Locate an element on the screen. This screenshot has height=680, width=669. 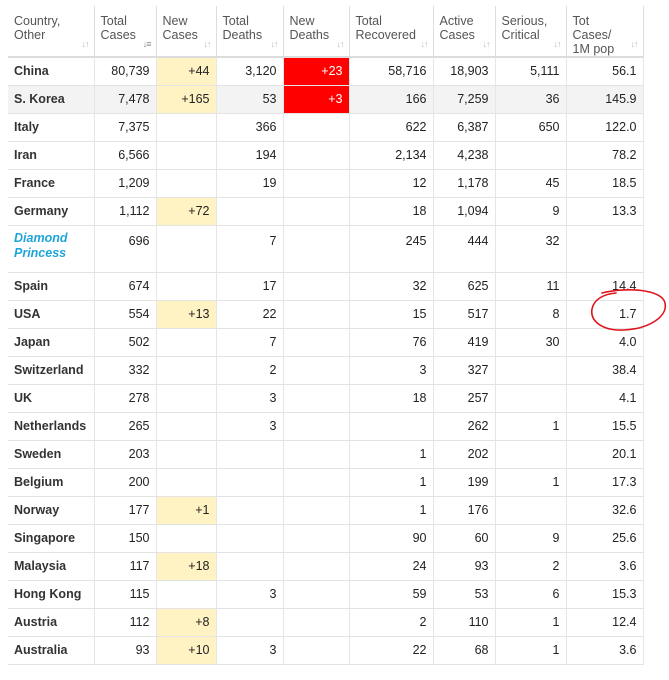
per-million-cell: 145.9 is located at coordinates (605, 99).